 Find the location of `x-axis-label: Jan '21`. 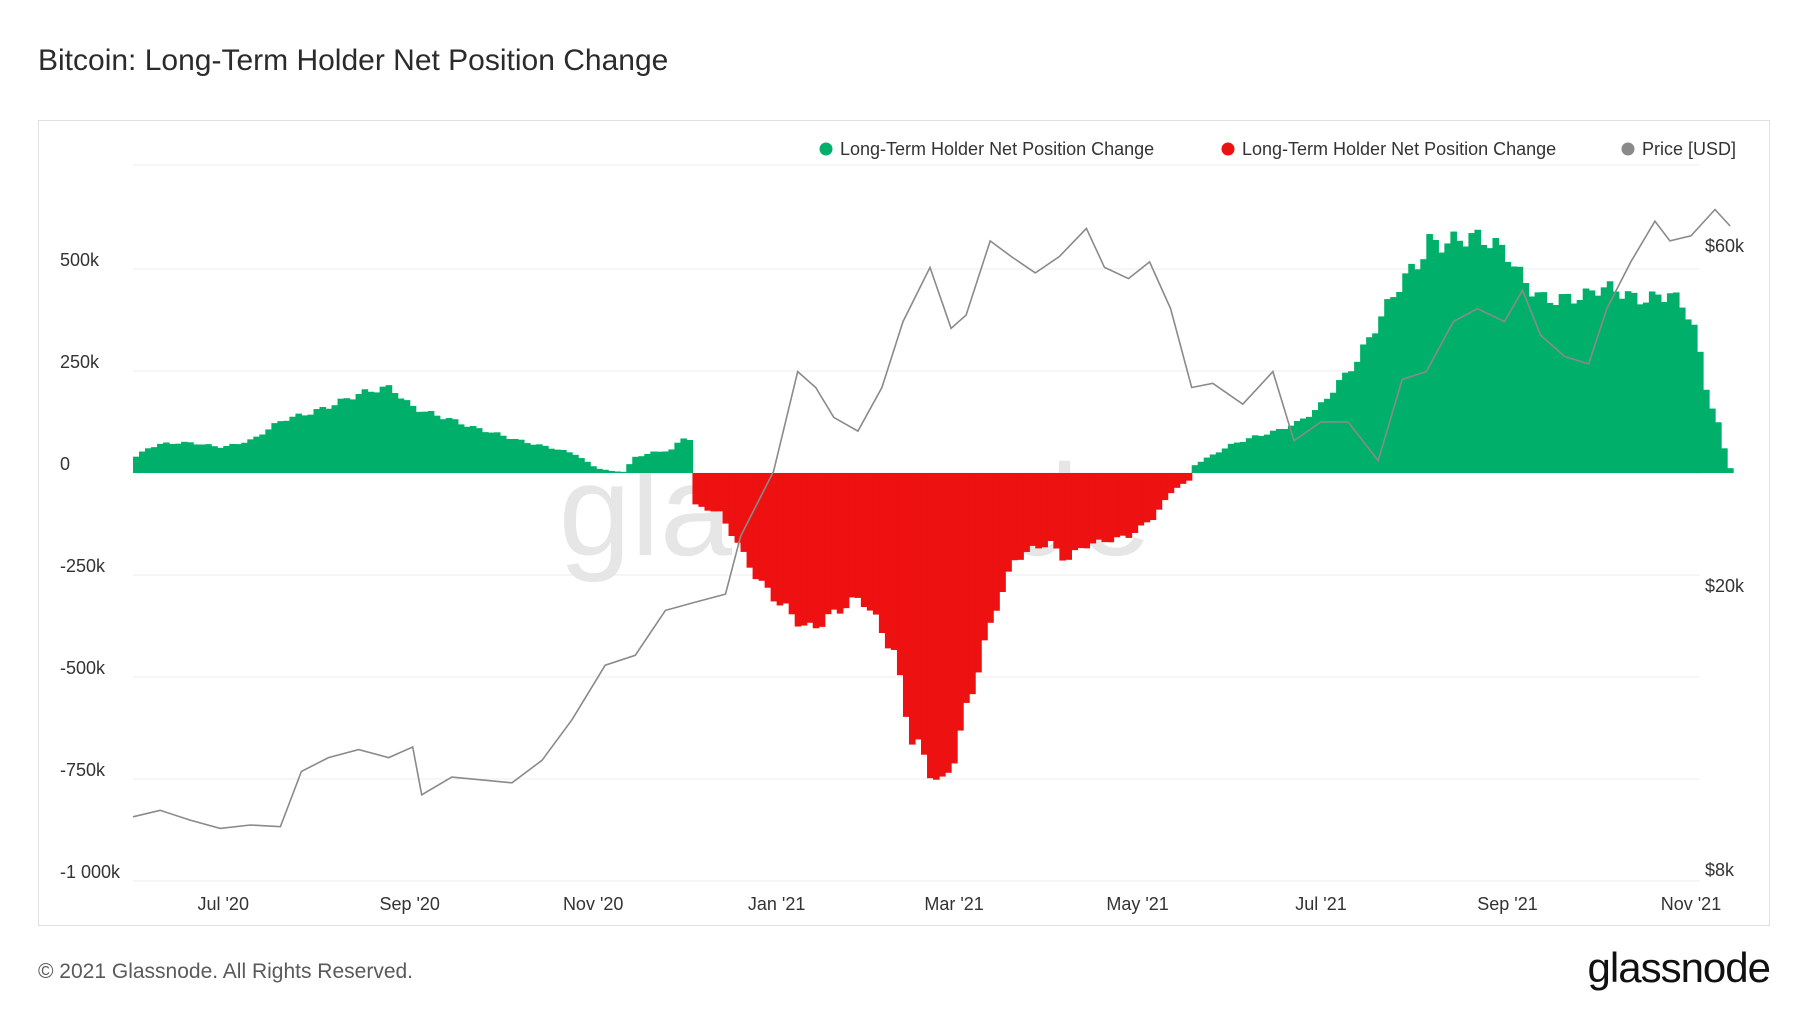

x-axis-label: Jan '21 is located at coordinates (776, 904).